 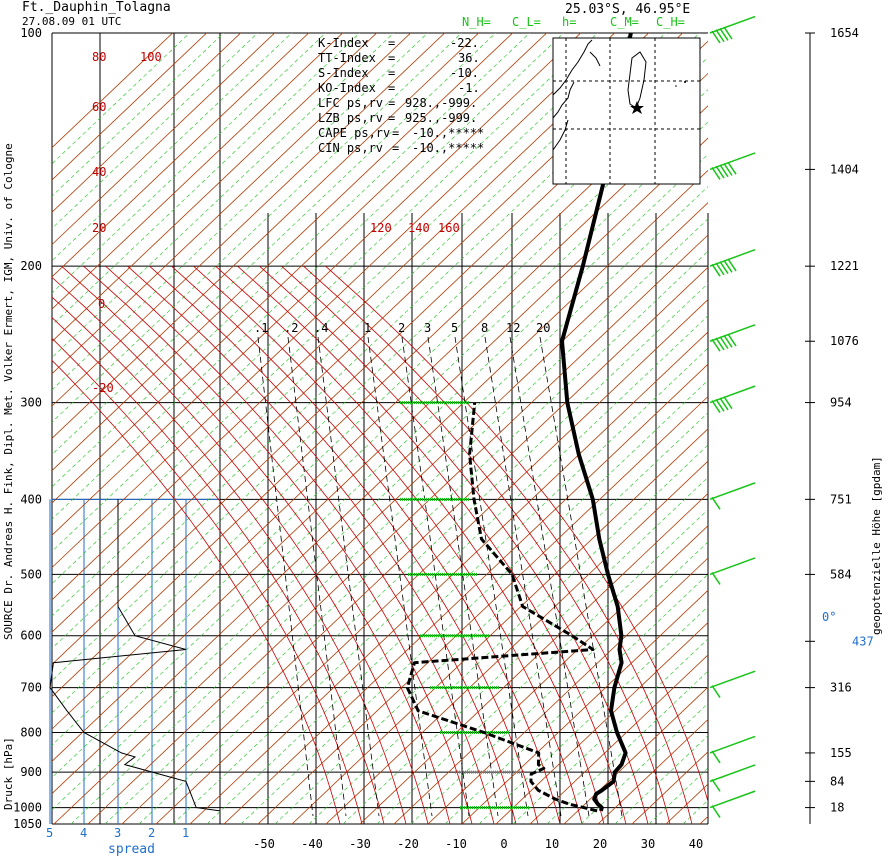 What do you see at coordinates (863, 641) in the screenshot?
I see `height-tick-label: 437` at bounding box center [863, 641].